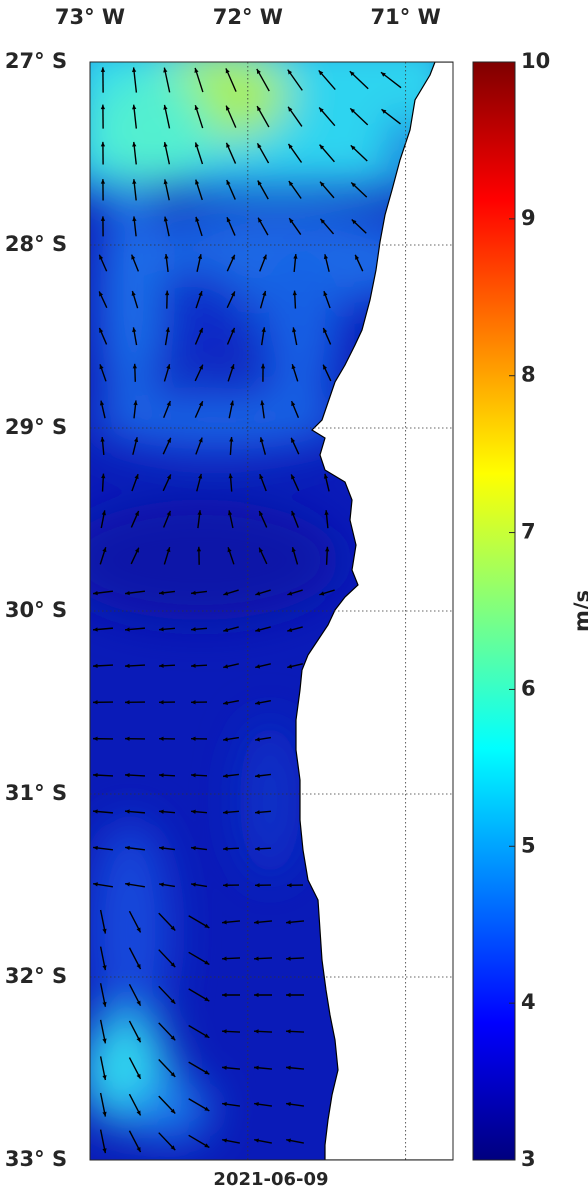 The image size is (588, 1192). I want to click on lon-tick-label: 72° W, so click(248, 17).